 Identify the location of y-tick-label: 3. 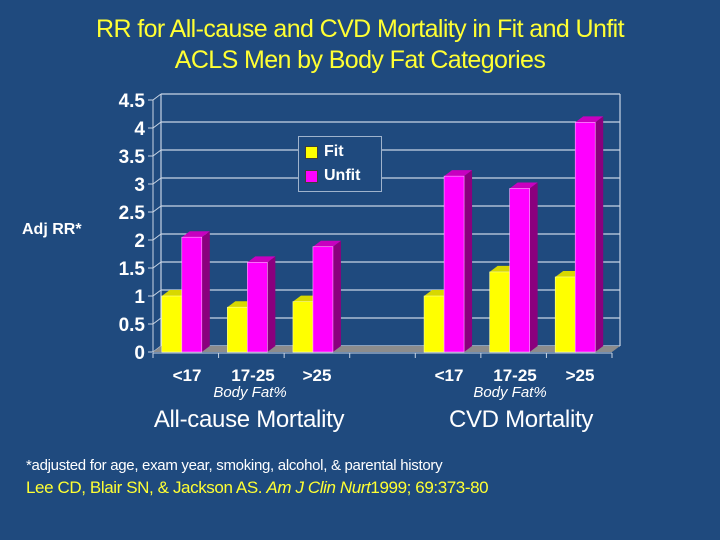
(139, 185).